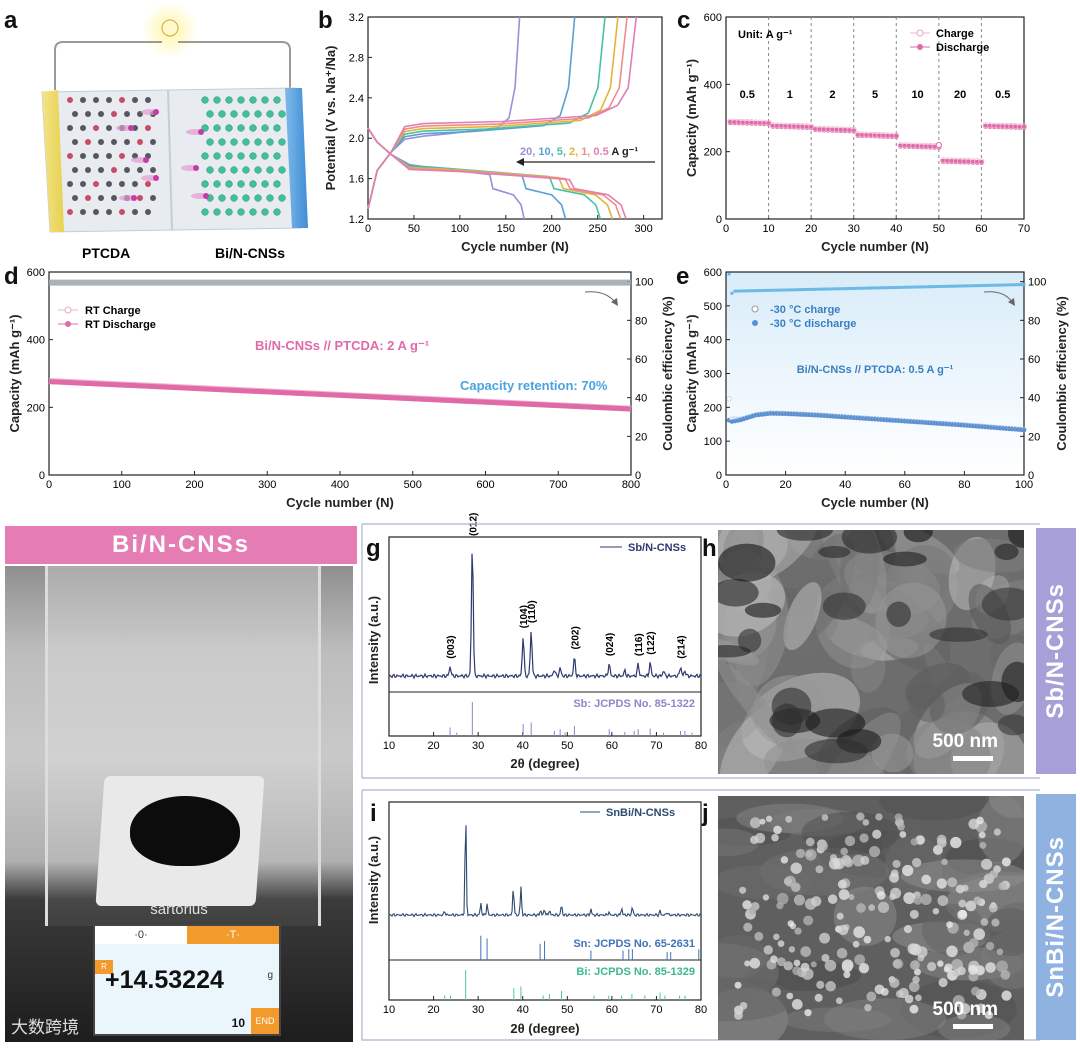  I want to click on x-tick-label: 60, so click(612, 746).